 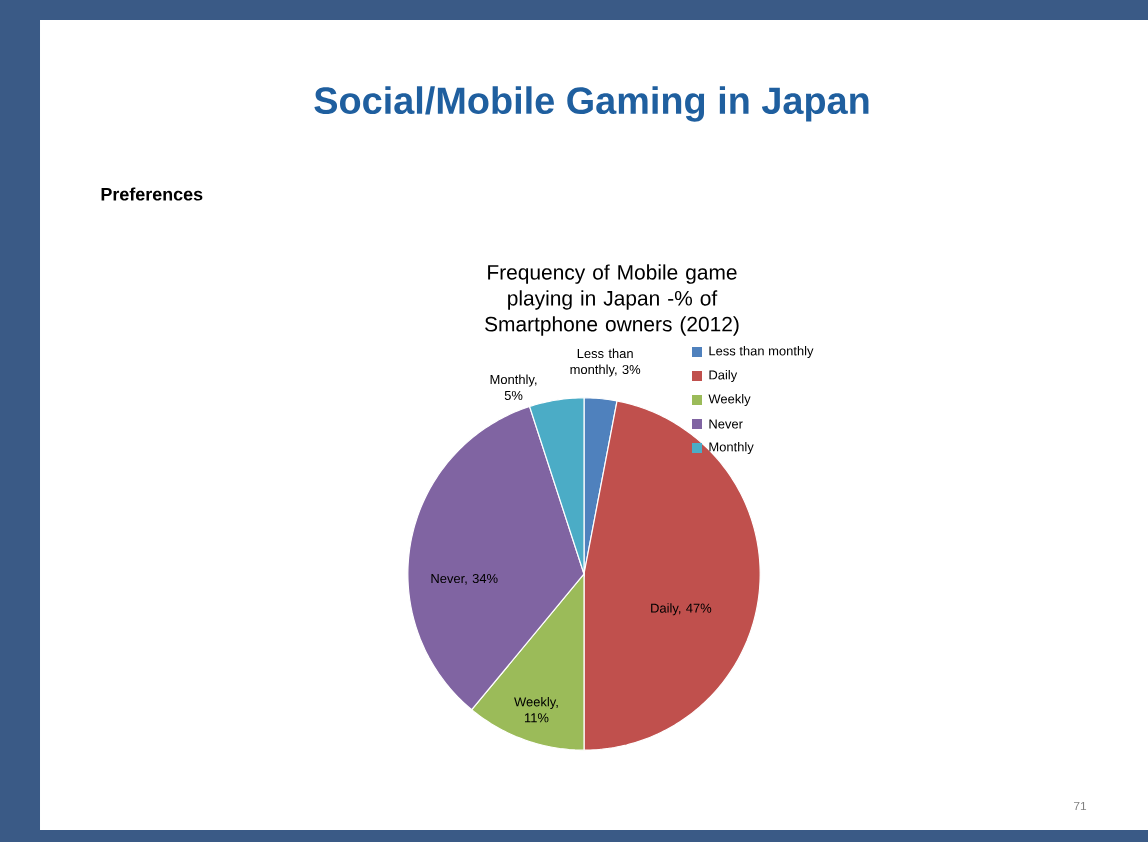 I want to click on chart-title: Frequency of Mobile game playing in Japan -% of Smartphone owners (2012), so click(x=612, y=300).